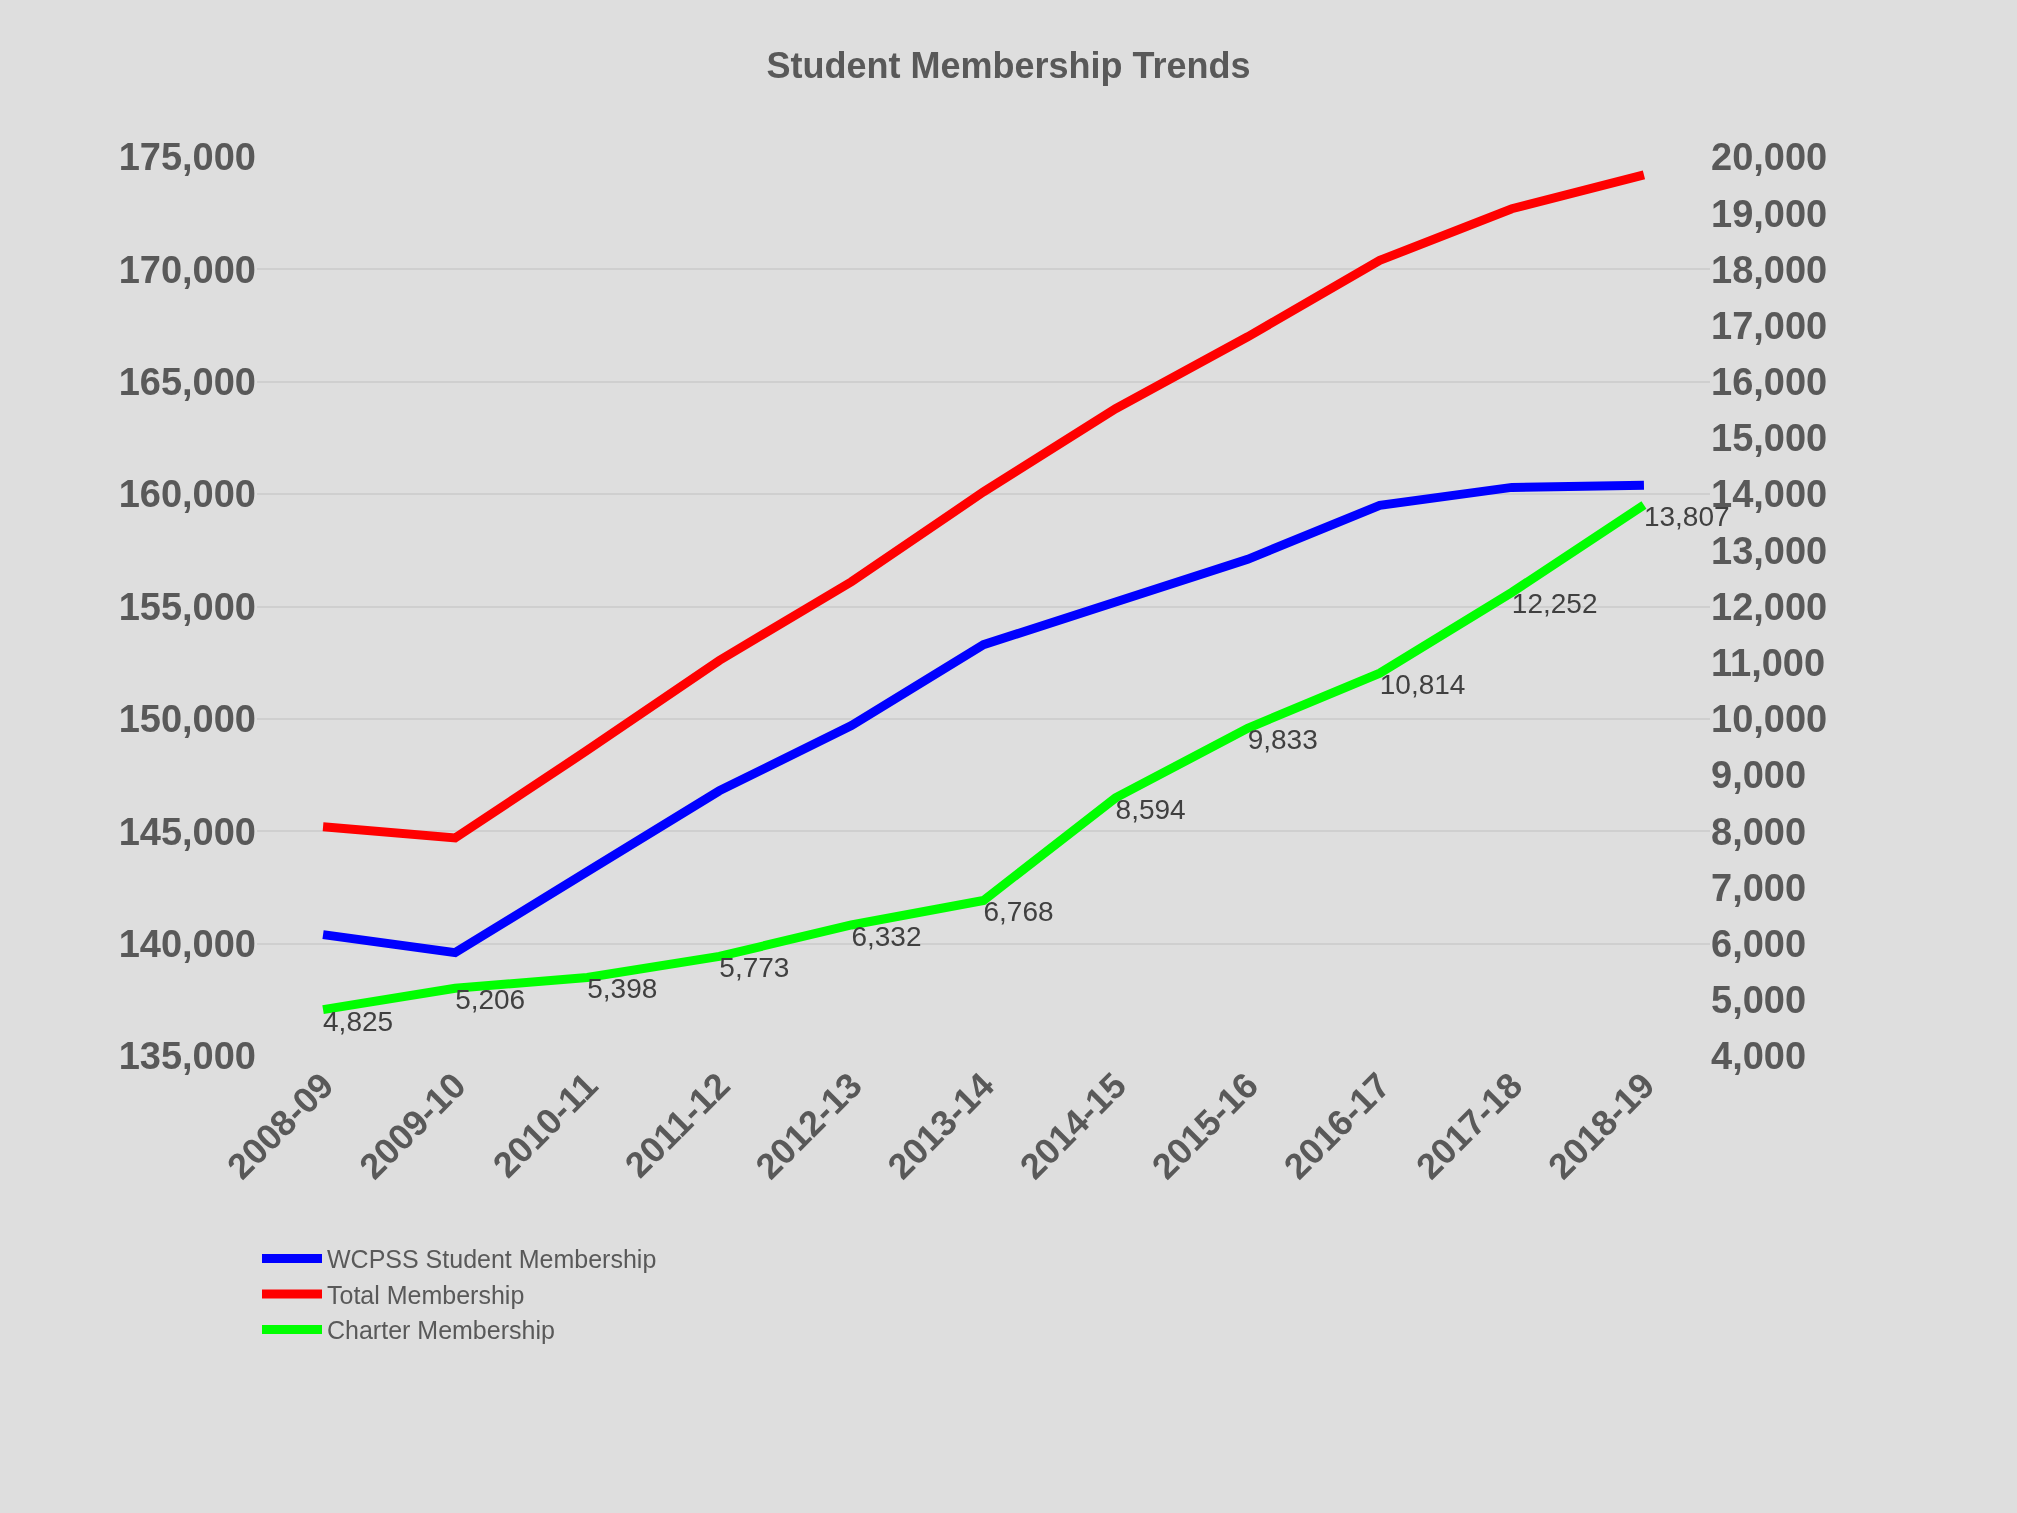 This screenshot has width=2017, height=1513. I want to click on y-tick-label: 175,000, so click(187, 157).